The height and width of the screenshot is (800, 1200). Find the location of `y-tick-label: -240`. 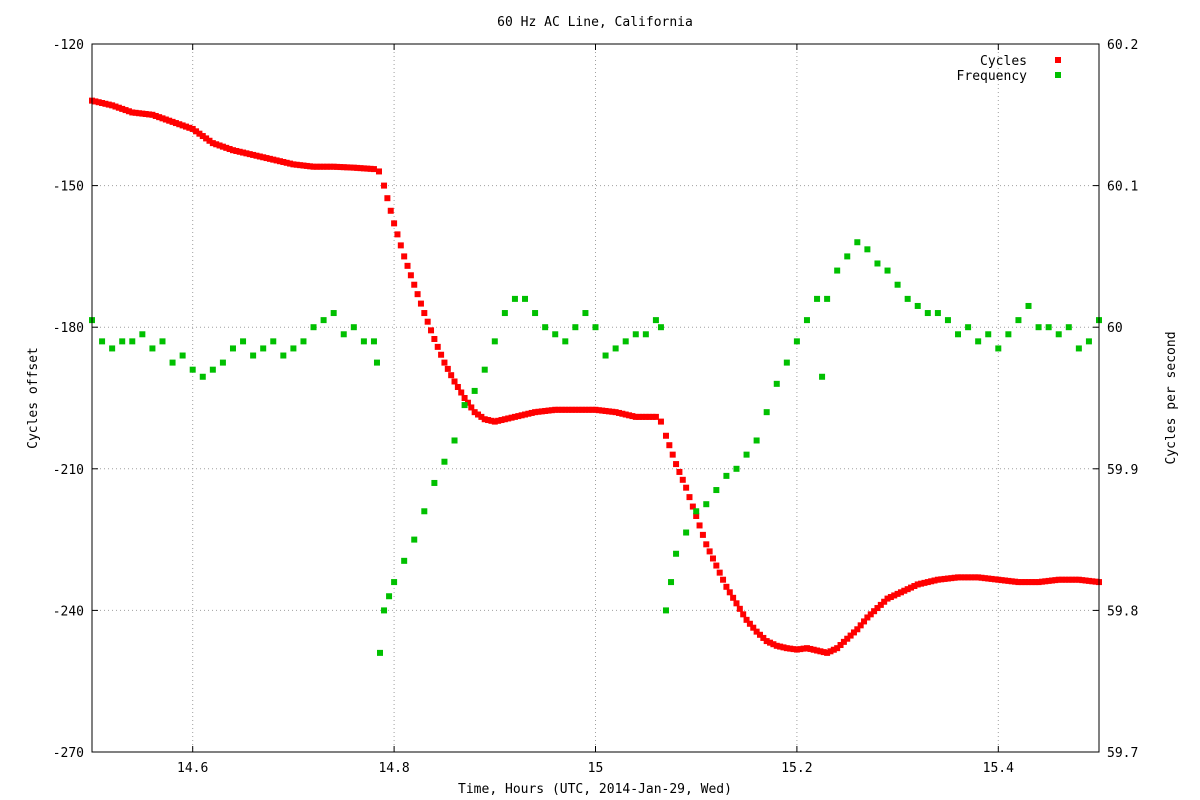

y-tick-label: -240 is located at coordinates (68, 611).